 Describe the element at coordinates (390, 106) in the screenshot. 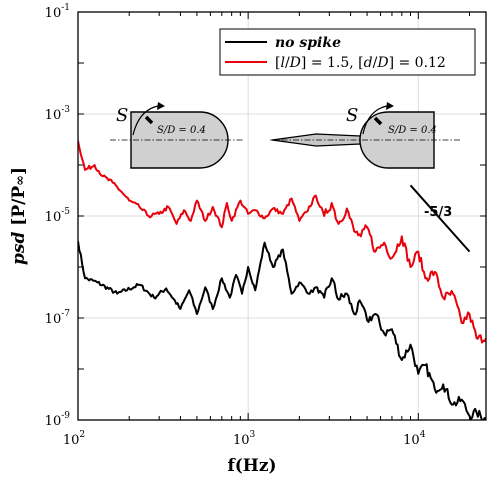

I see `arrowhead-right` at that location.